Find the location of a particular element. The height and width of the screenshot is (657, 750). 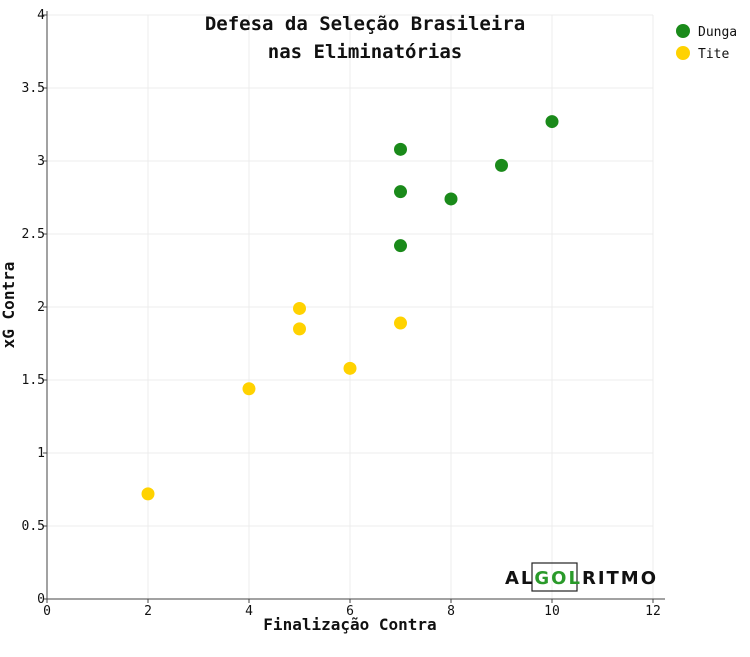

y-tick-label-5: 2.5 is located at coordinates (33, 234).